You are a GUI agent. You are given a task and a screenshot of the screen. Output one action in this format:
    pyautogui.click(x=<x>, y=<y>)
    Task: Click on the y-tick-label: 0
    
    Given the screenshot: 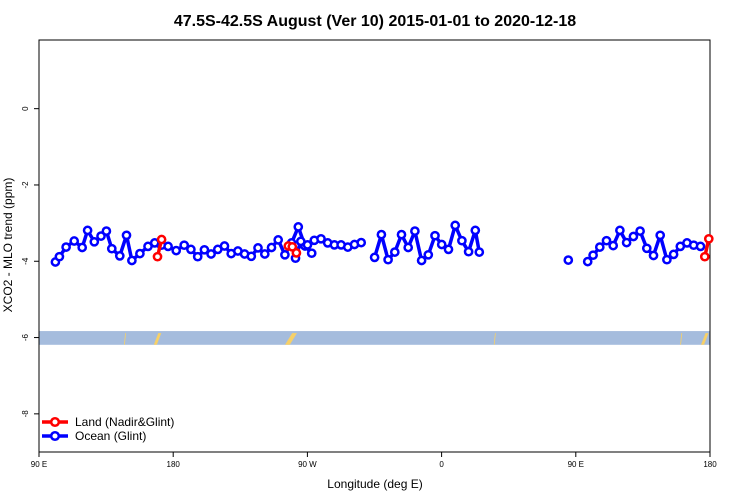 What is the action you would take?
    pyautogui.click(x=25, y=108)
    